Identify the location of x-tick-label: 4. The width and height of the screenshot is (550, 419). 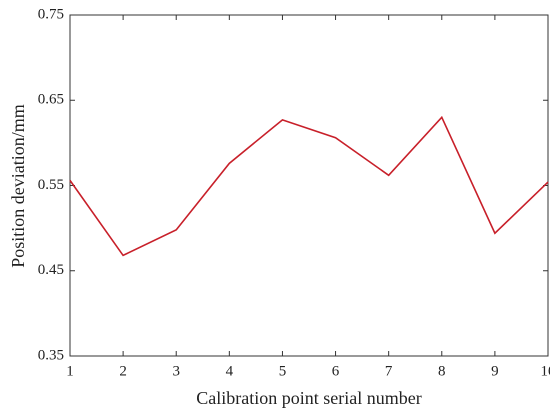
(230, 371).